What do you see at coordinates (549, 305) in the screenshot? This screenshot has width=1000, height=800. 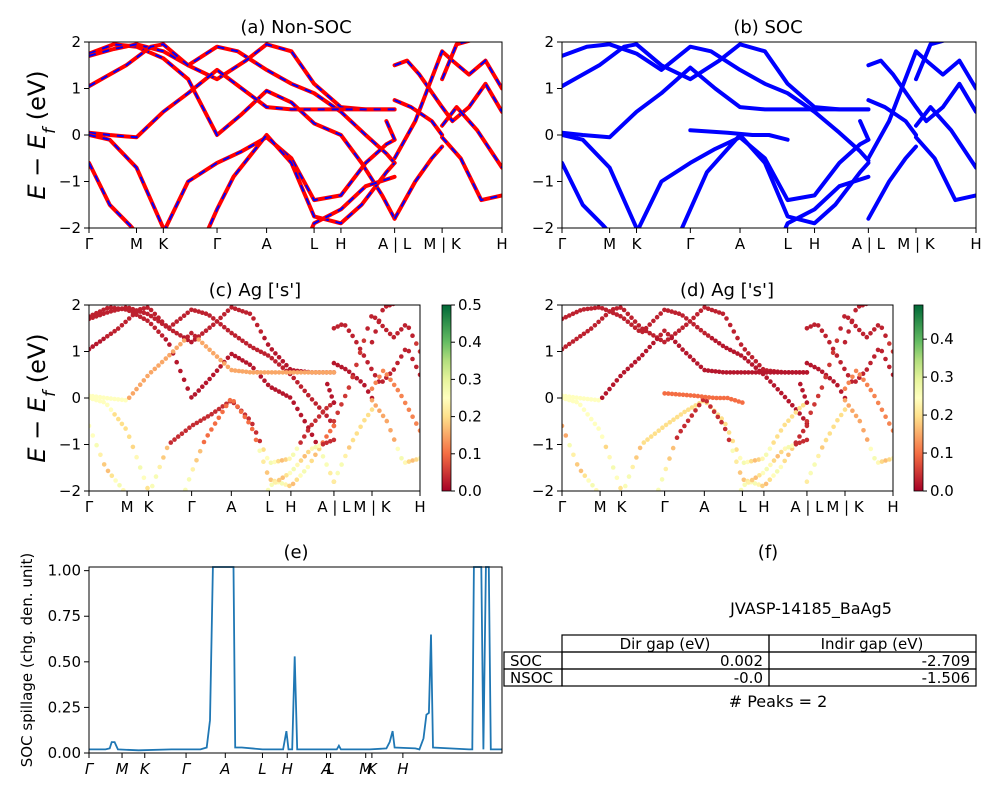 I see `ytick-label-d-4: 2` at bounding box center [549, 305].